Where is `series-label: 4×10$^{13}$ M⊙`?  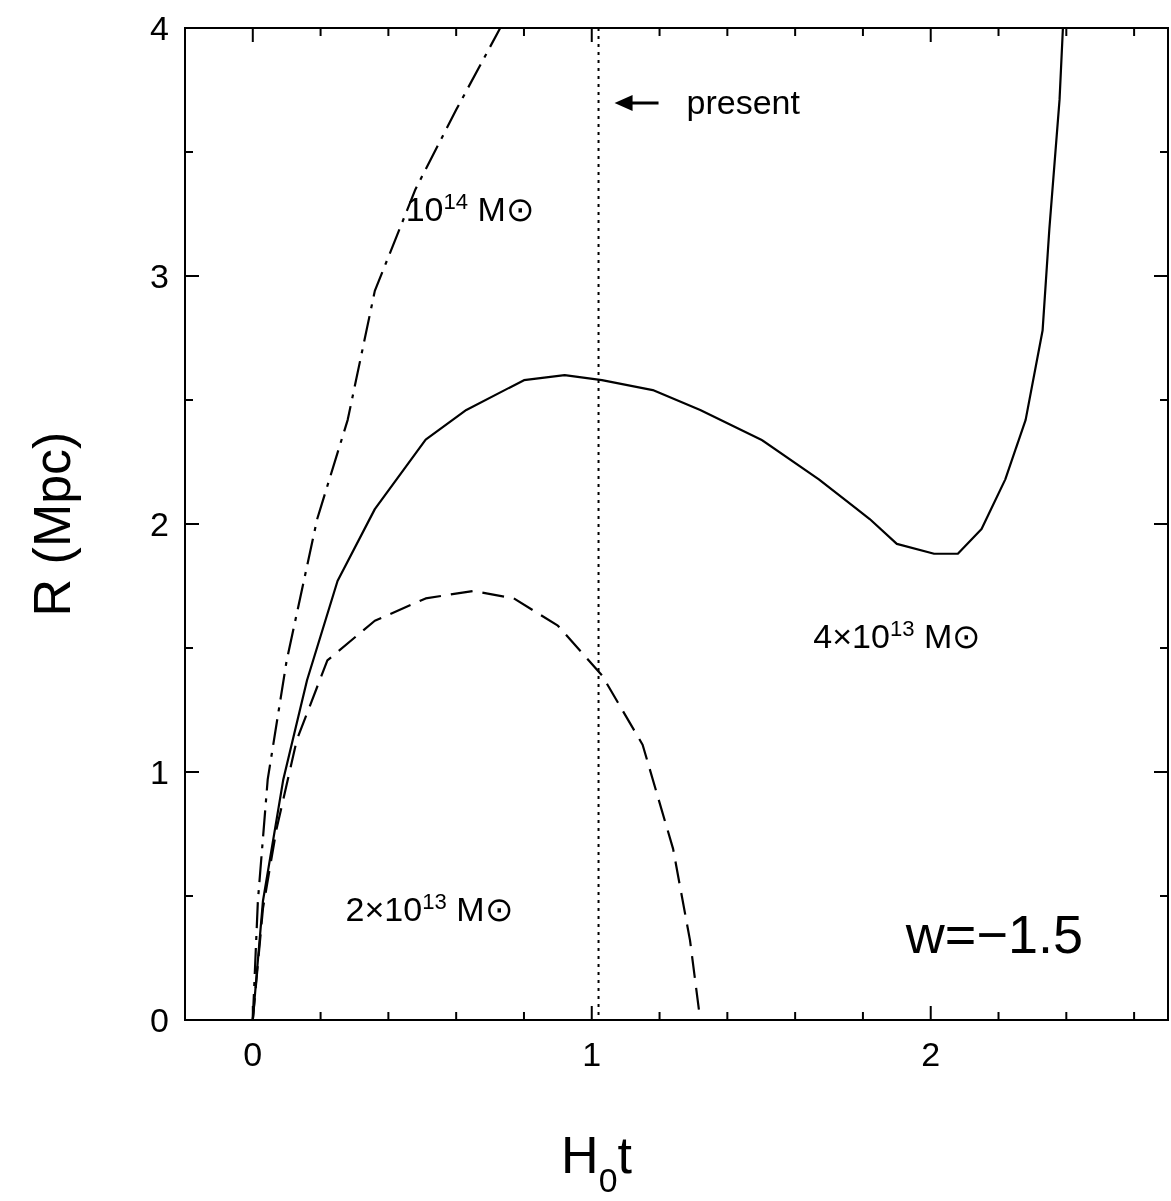 series-label: 4×10$^{13}$ M⊙ is located at coordinates (897, 635).